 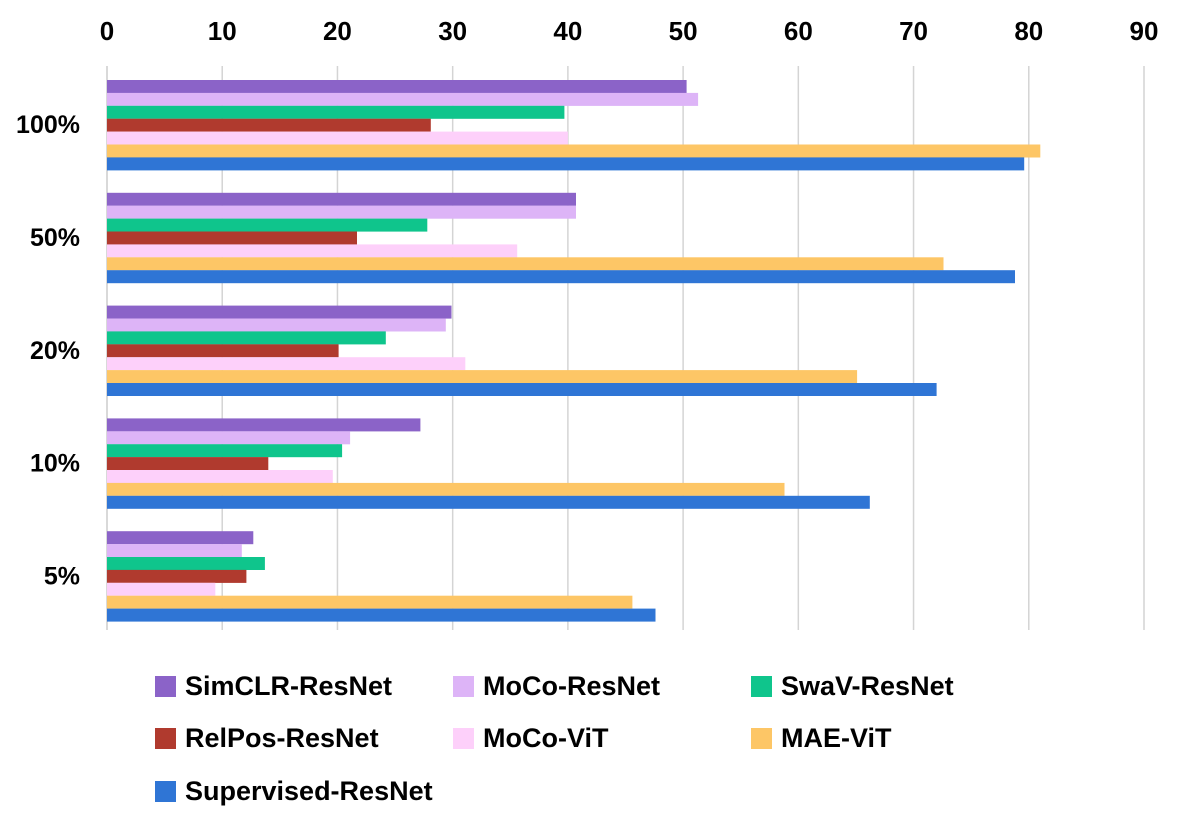 What do you see at coordinates (572, 685) in the screenshot?
I see `legend-label: MoCo-ResNet` at bounding box center [572, 685].